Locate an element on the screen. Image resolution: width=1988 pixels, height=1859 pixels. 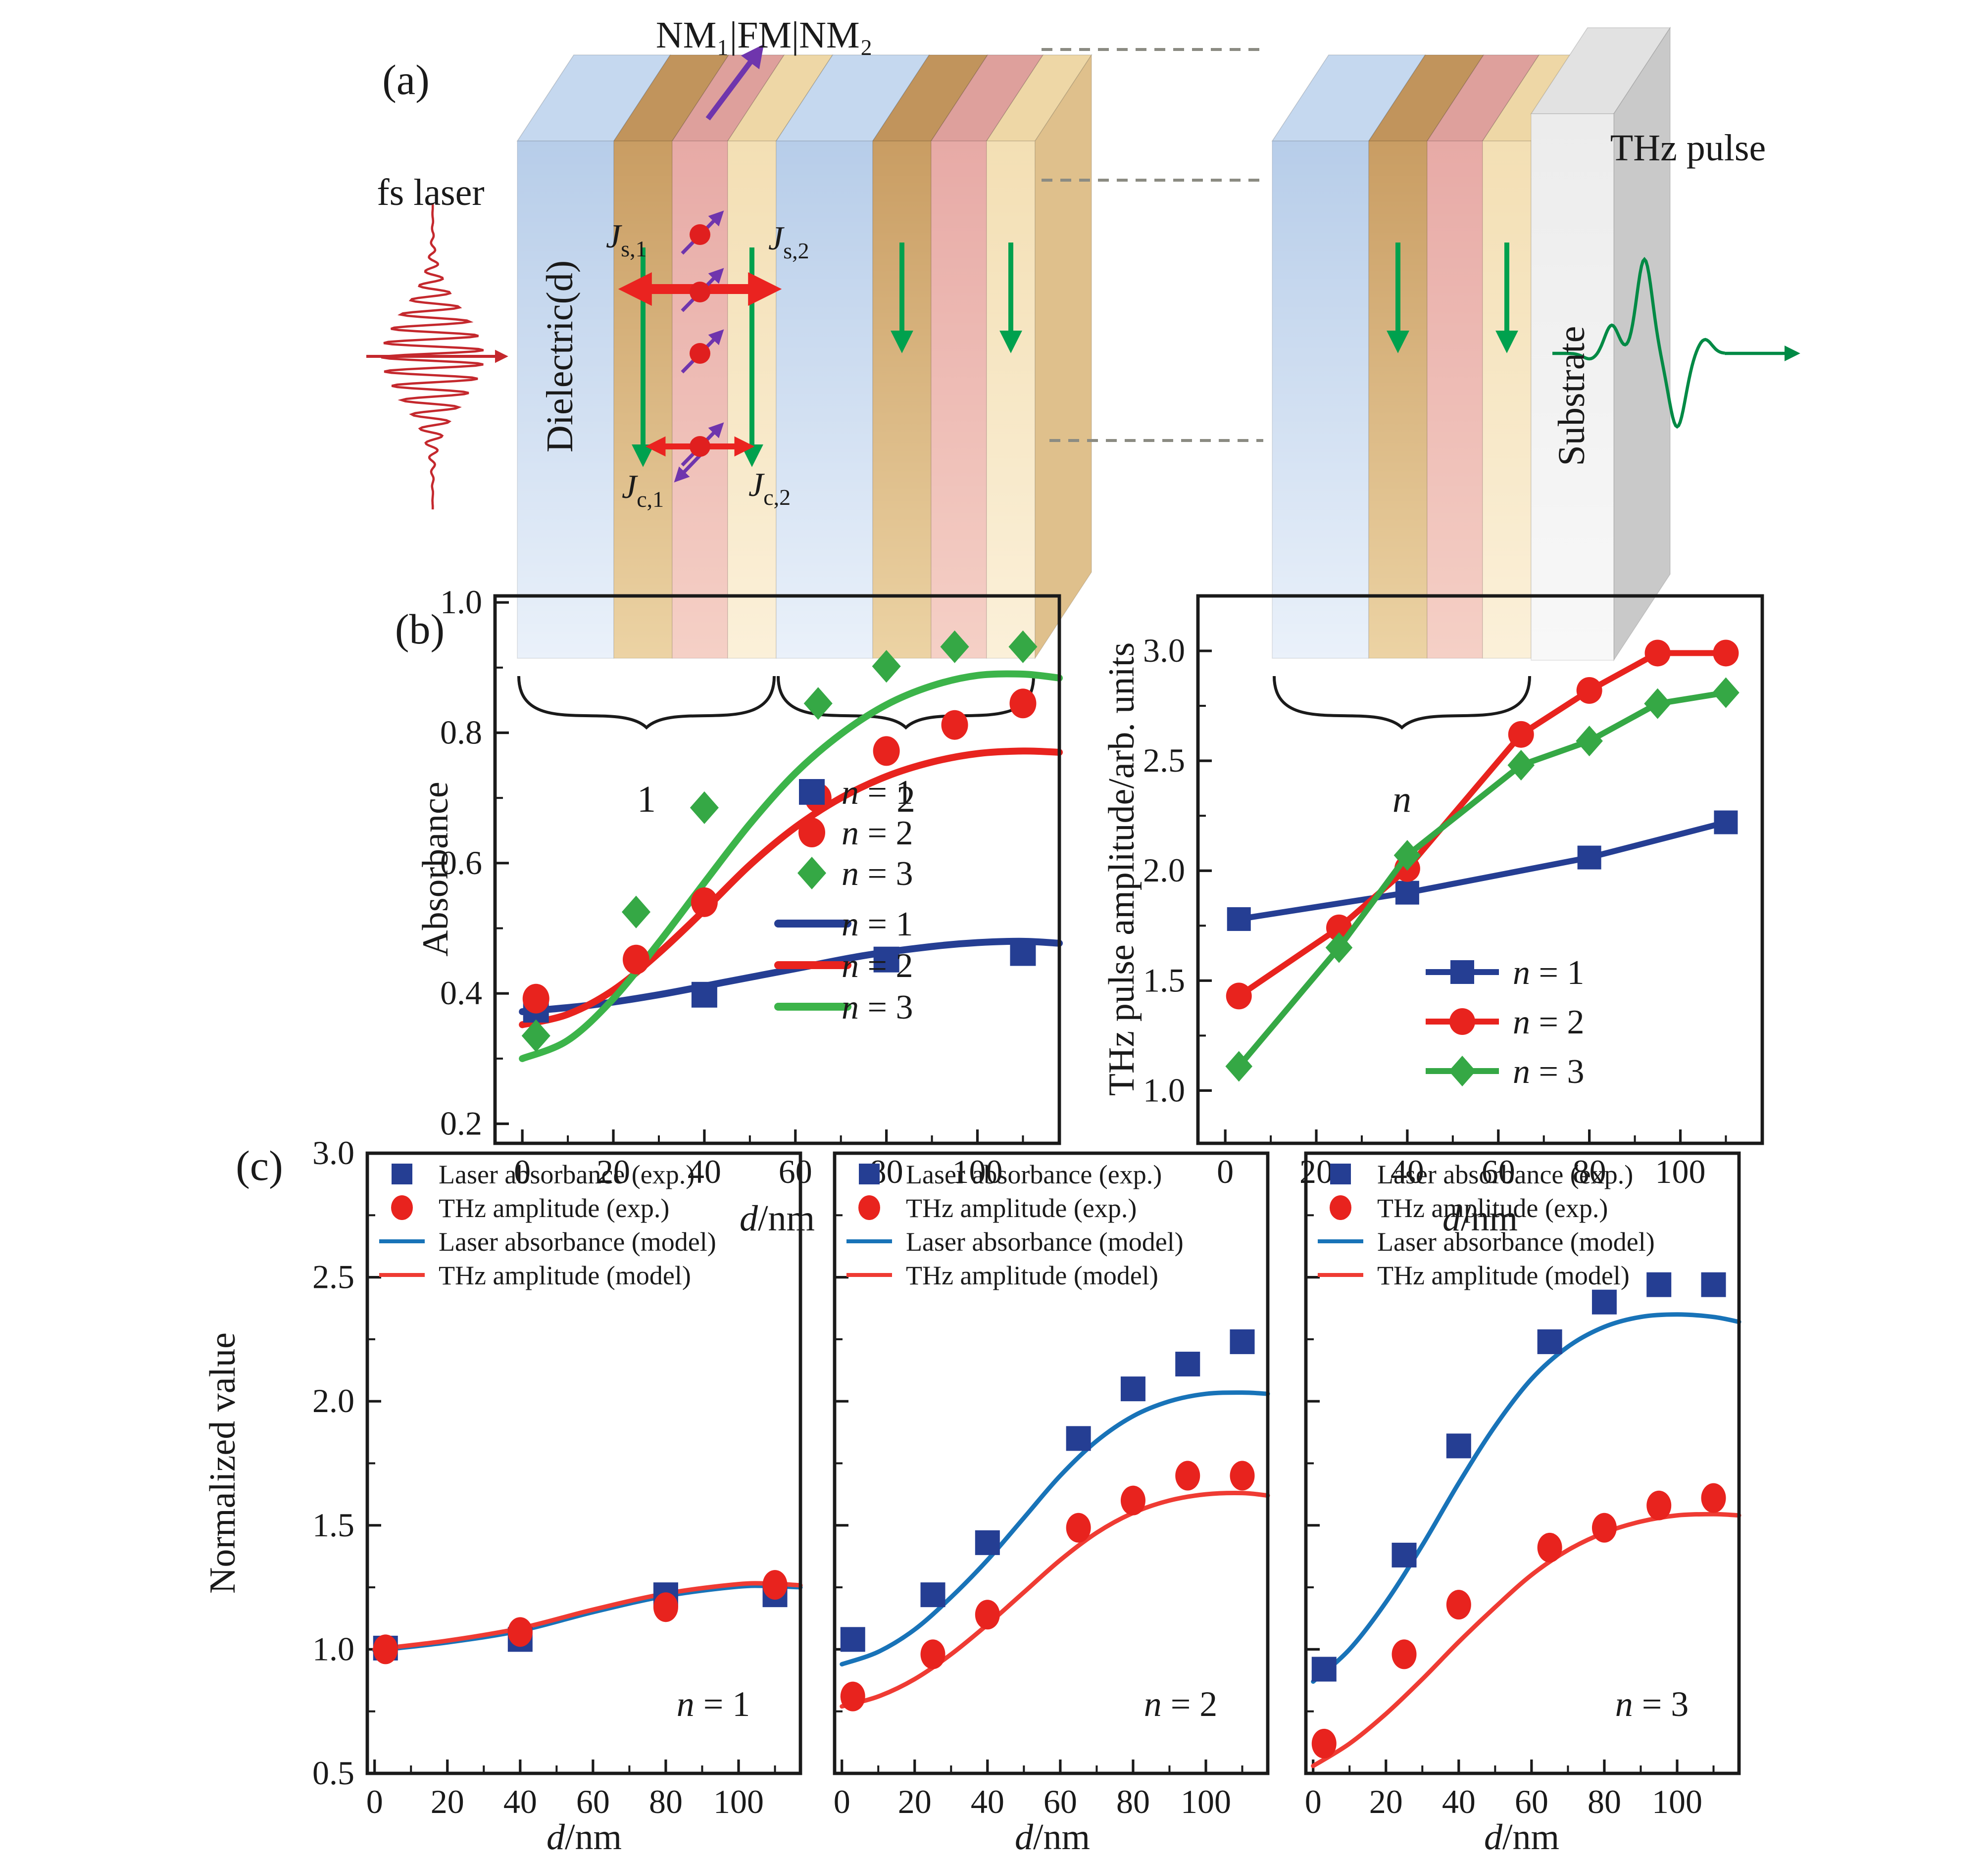
legend-label: THz amplitude (exp.) is located at coordinates (554, 1208).